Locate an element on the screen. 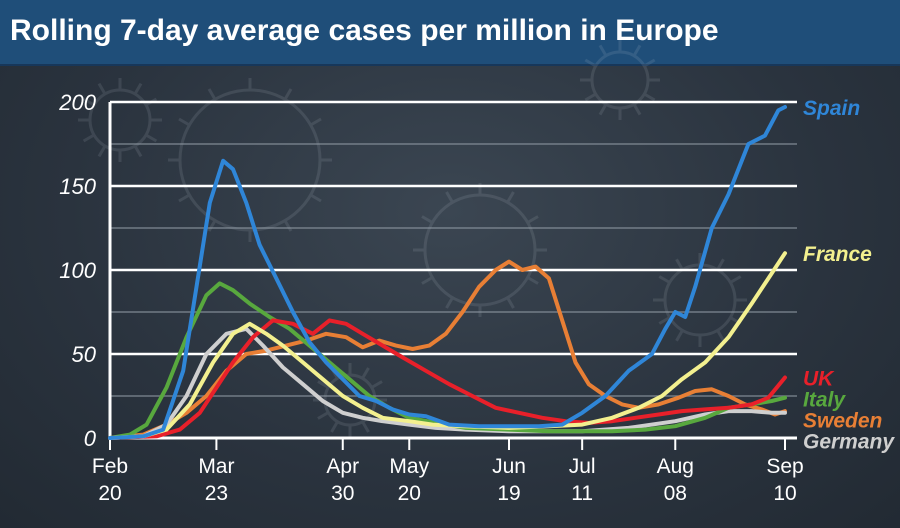 Image resolution: width=900 pixels, height=528 pixels. x-tick-label-day: 30 is located at coordinates (342, 493).